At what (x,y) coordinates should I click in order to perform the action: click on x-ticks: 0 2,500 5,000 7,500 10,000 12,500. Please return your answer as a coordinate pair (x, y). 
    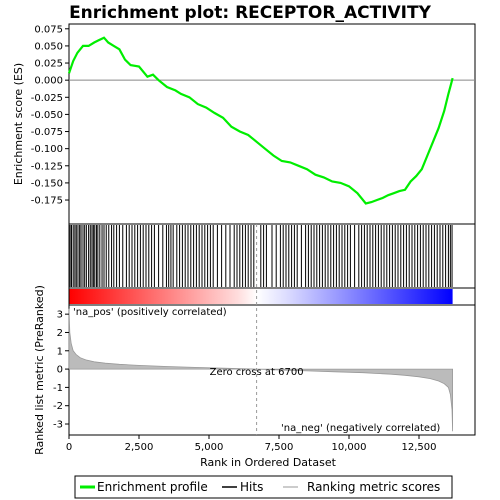
    Looking at the image, I should click on (251, 444).